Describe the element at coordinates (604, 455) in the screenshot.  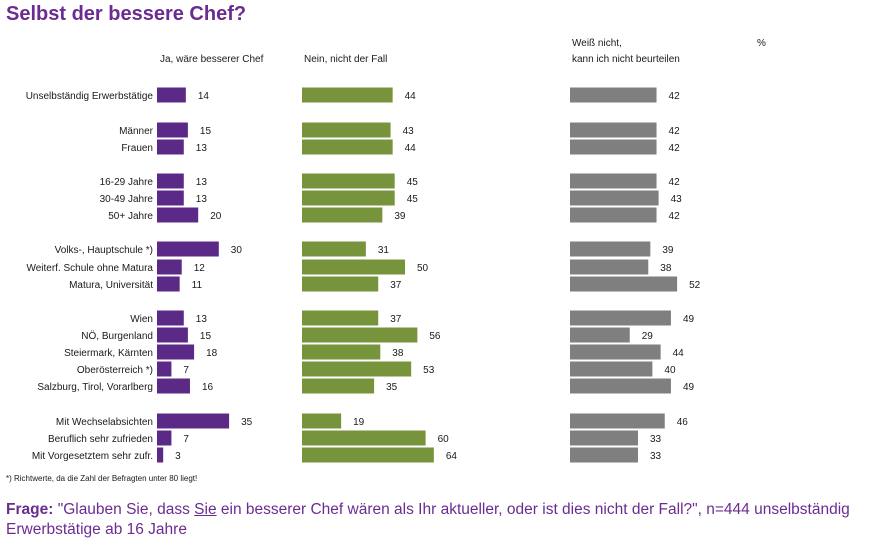
I see `bar-series3-mit-vorgesetztem-sehr-zufr` at that location.